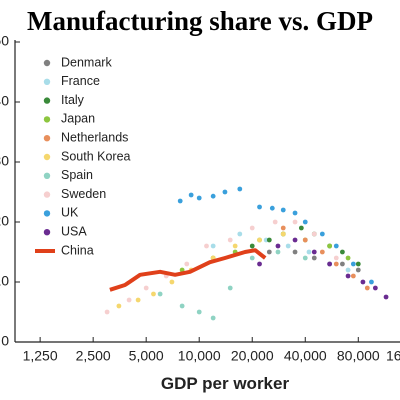 The width and height of the screenshot is (400, 400). I want to click on x-tick-label: 20,000, so click(252, 356).